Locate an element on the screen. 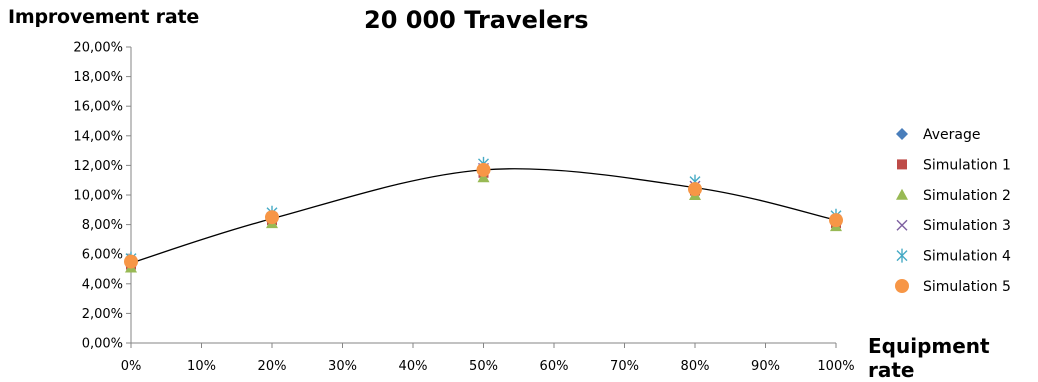  y-tick-label: 2,00% is located at coordinates (102, 314).